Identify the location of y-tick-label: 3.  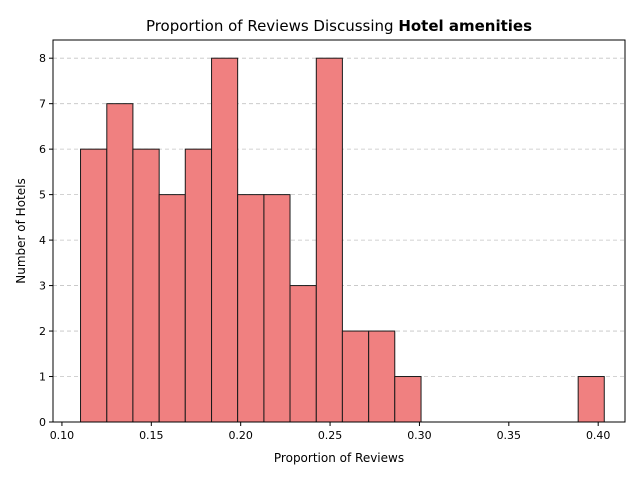
(42, 286).